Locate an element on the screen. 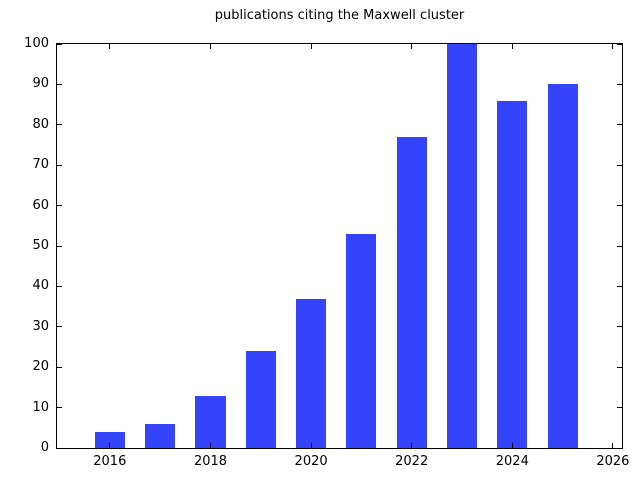  bar-2025 is located at coordinates (562, 266).